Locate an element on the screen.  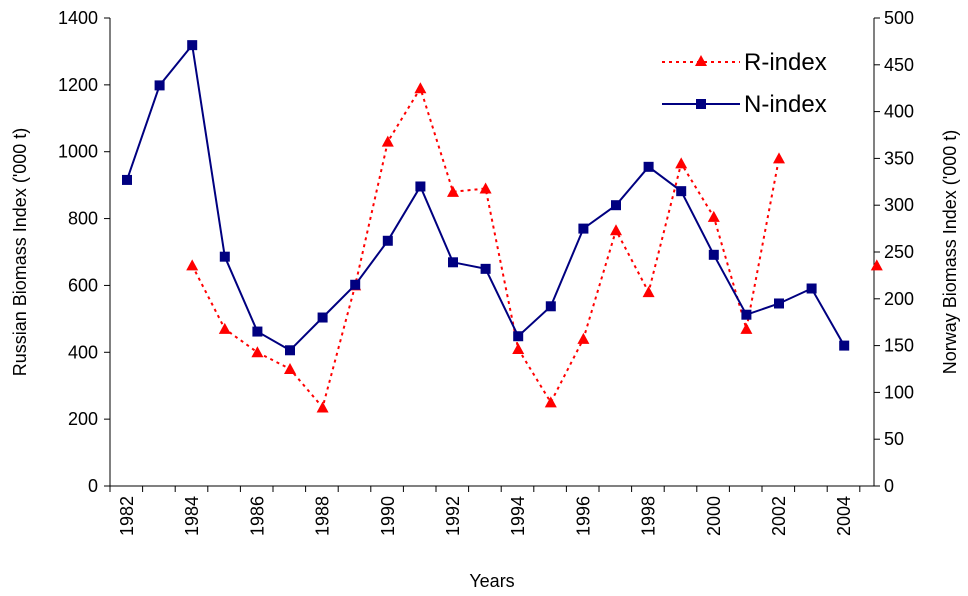
right-axis-ticks: 0 50 100 150 200 250 300 350 400 450 500 is located at coordinates (894, 252).